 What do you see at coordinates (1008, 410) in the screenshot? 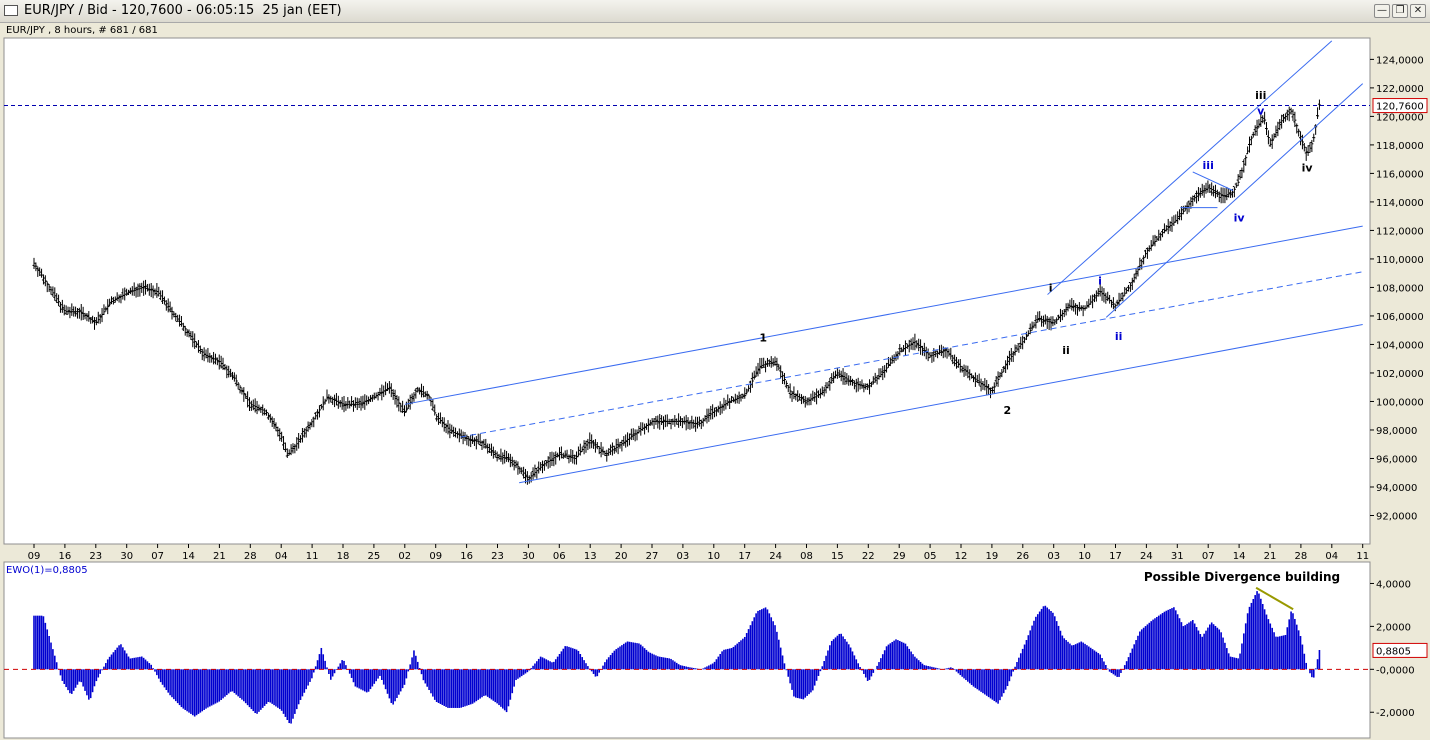
I see `wave-label: 2` at bounding box center [1008, 410].